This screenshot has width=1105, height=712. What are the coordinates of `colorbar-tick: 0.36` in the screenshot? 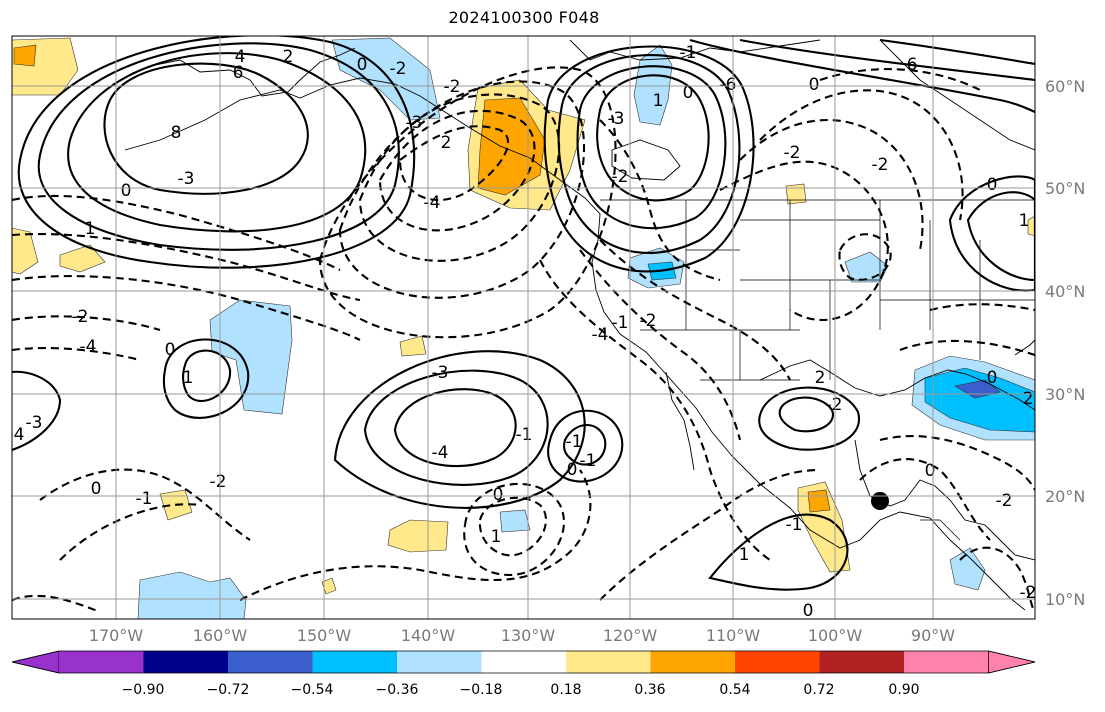 It's located at (650, 690).